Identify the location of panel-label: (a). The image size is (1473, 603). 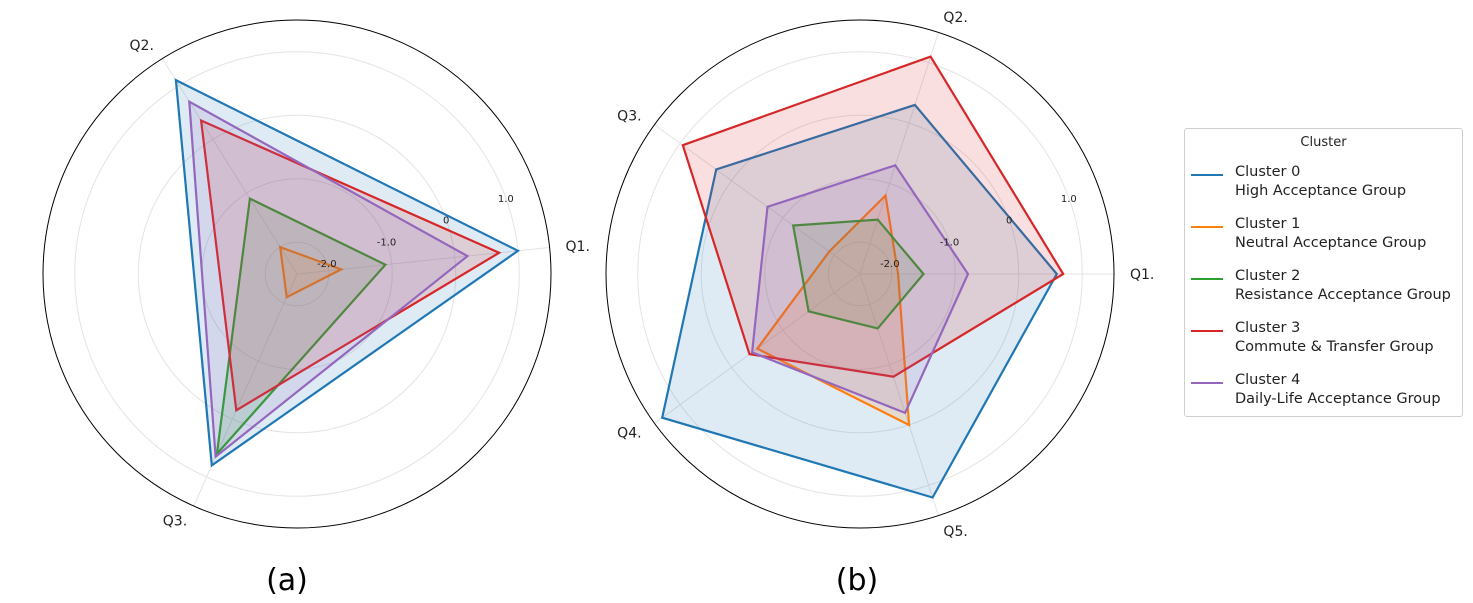
(287, 580).